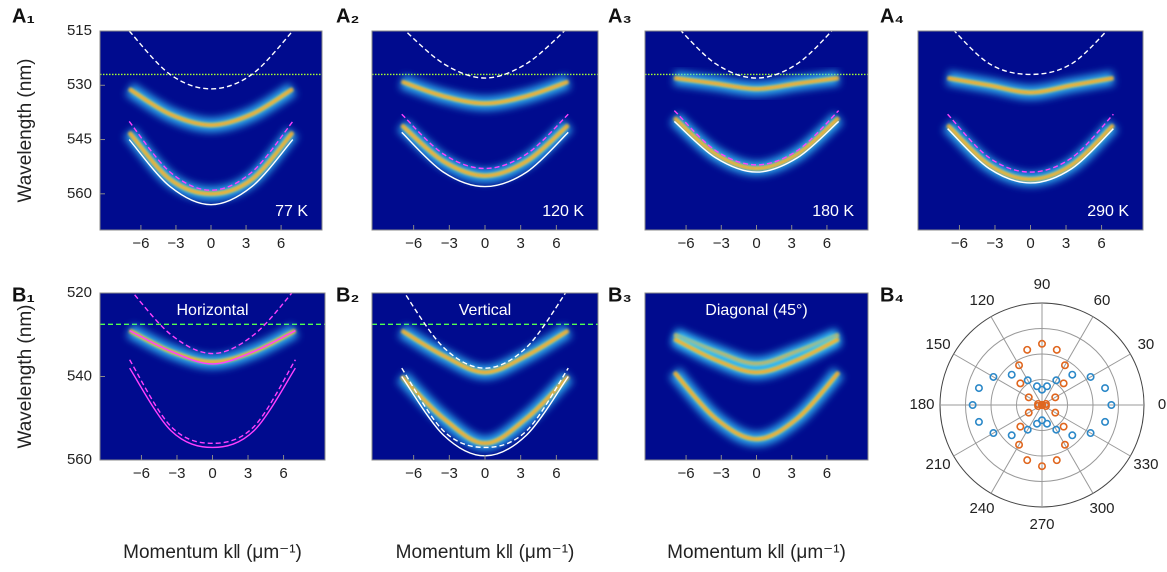 The image size is (1167, 572). I want to click on panel-label: A₂, so click(347, 16).